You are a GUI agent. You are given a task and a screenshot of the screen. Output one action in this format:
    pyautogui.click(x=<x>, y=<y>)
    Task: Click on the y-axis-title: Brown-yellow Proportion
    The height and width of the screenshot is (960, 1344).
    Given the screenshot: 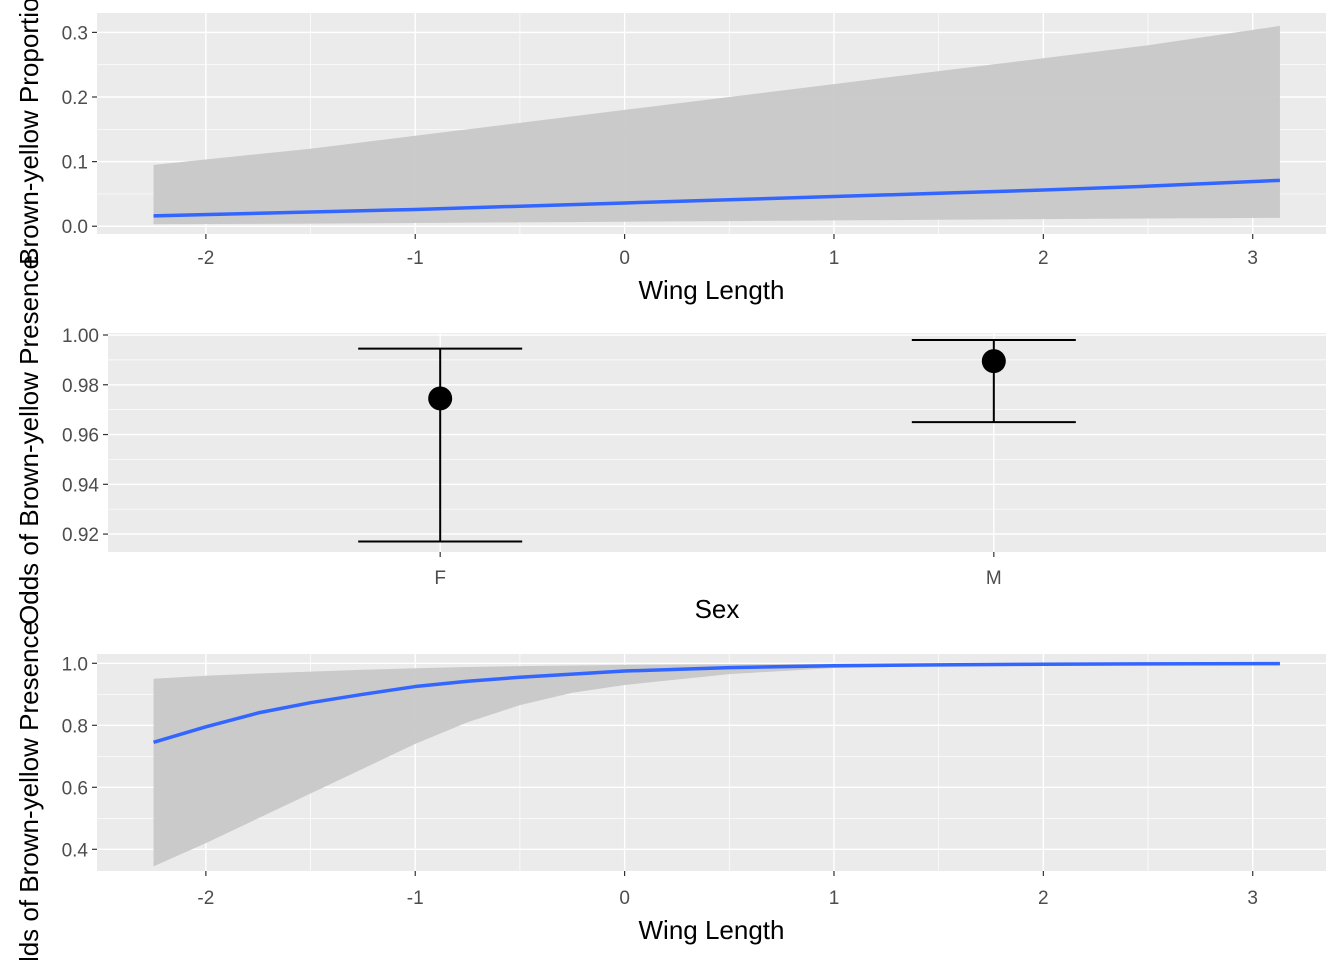 What is the action you would take?
    pyautogui.click(x=29, y=132)
    